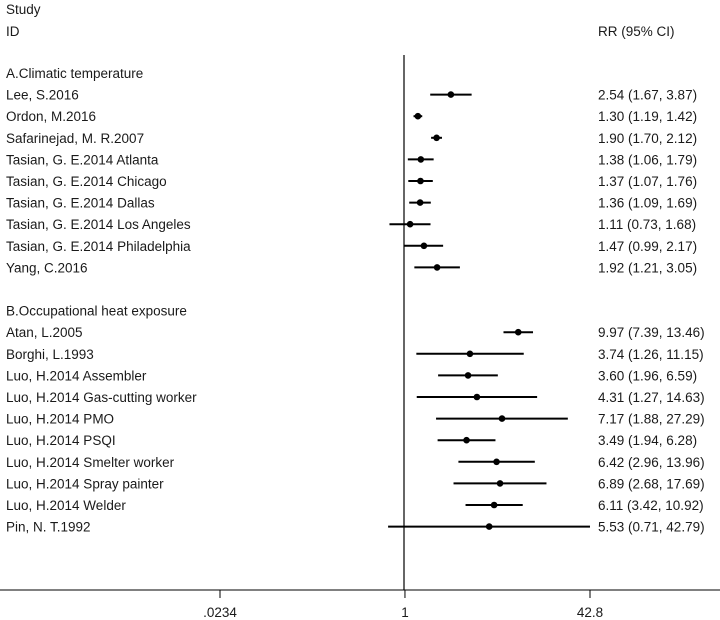 This screenshot has height=620, width=720. I want to click on study-id: Luo, H.2014 Gas-cutting worker, so click(101, 397).